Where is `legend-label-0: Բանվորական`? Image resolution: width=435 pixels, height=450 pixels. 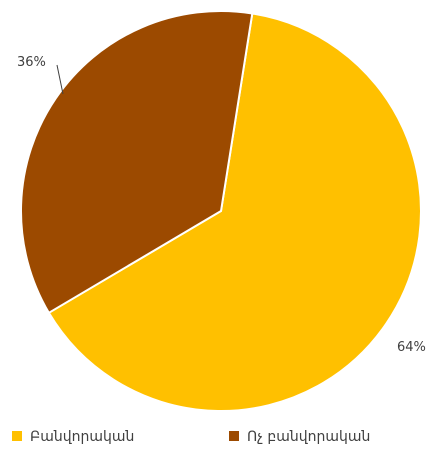 legend-label-0: Բանվորական is located at coordinates (82, 437).